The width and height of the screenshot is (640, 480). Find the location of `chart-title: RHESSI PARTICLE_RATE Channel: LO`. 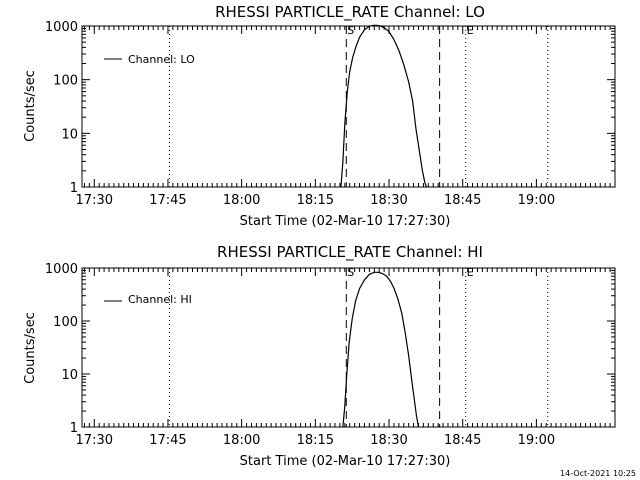

chart-title: RHESSI PARTICLE_RATE Channel: LO is located at coordinates (350, 12).